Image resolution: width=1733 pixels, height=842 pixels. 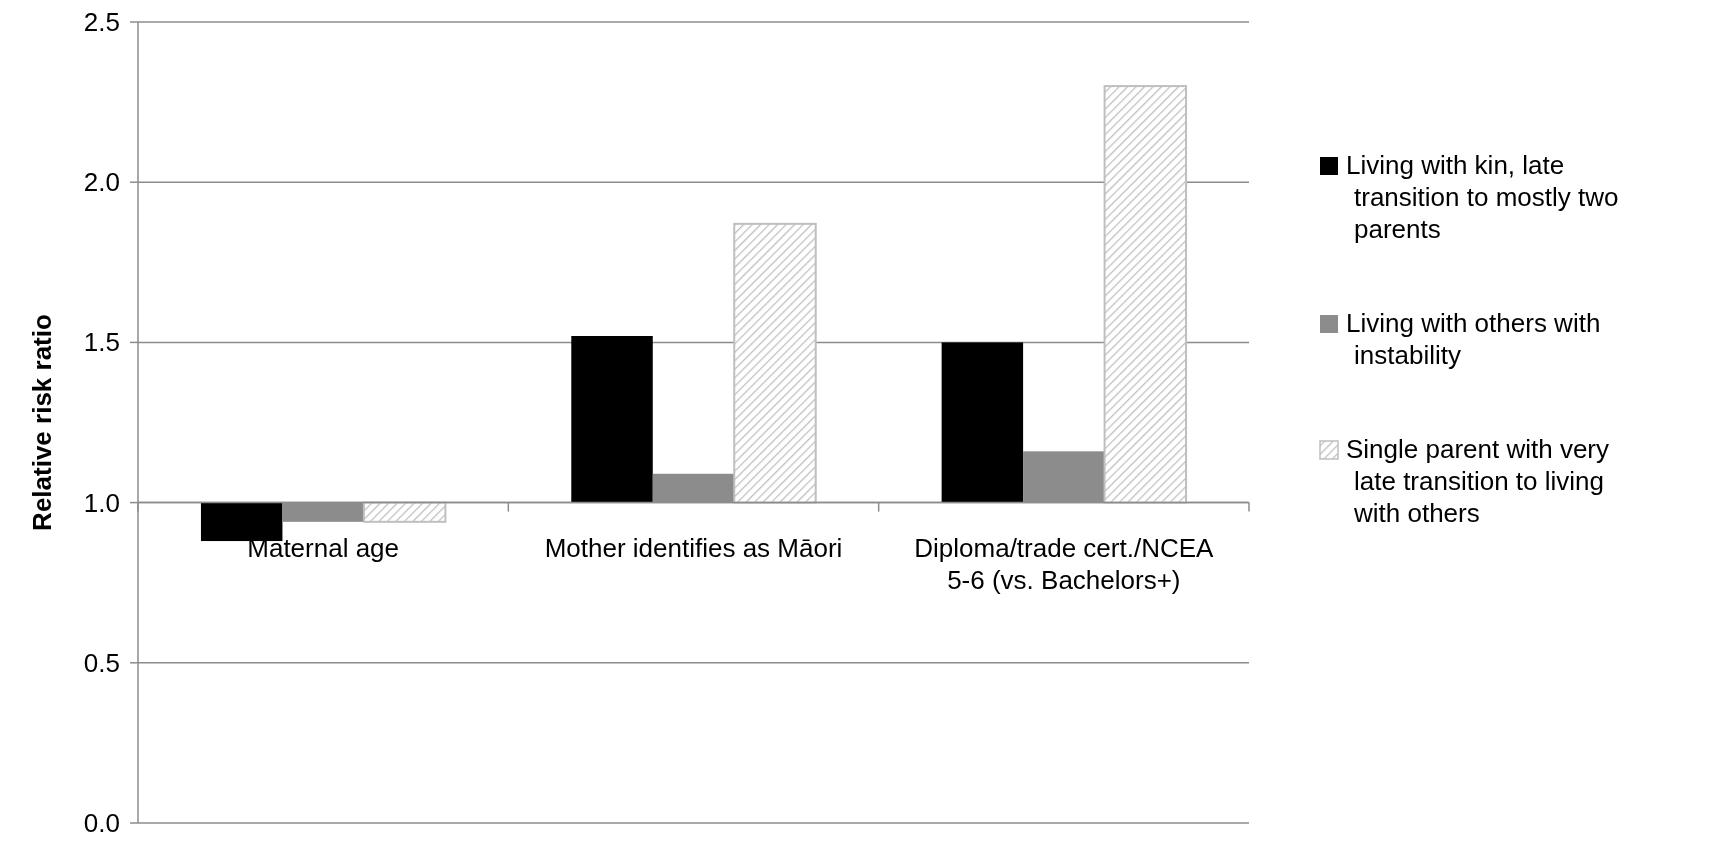 What do you see at coordinates (101, 502) in the screenshot?
I see `y-tick-label: 1.0` at bounding box center [101, 502].